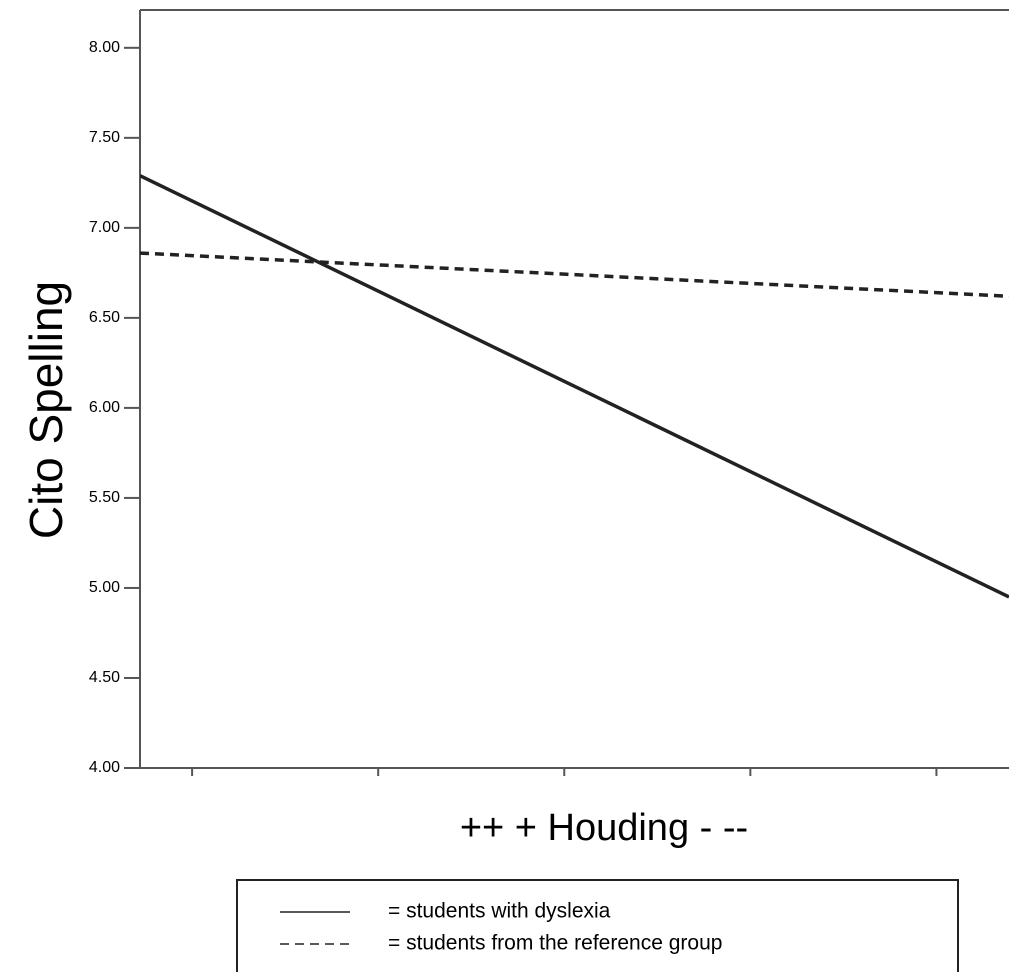  I want to click on y-tick-label: 8.00, so click(104, 47).